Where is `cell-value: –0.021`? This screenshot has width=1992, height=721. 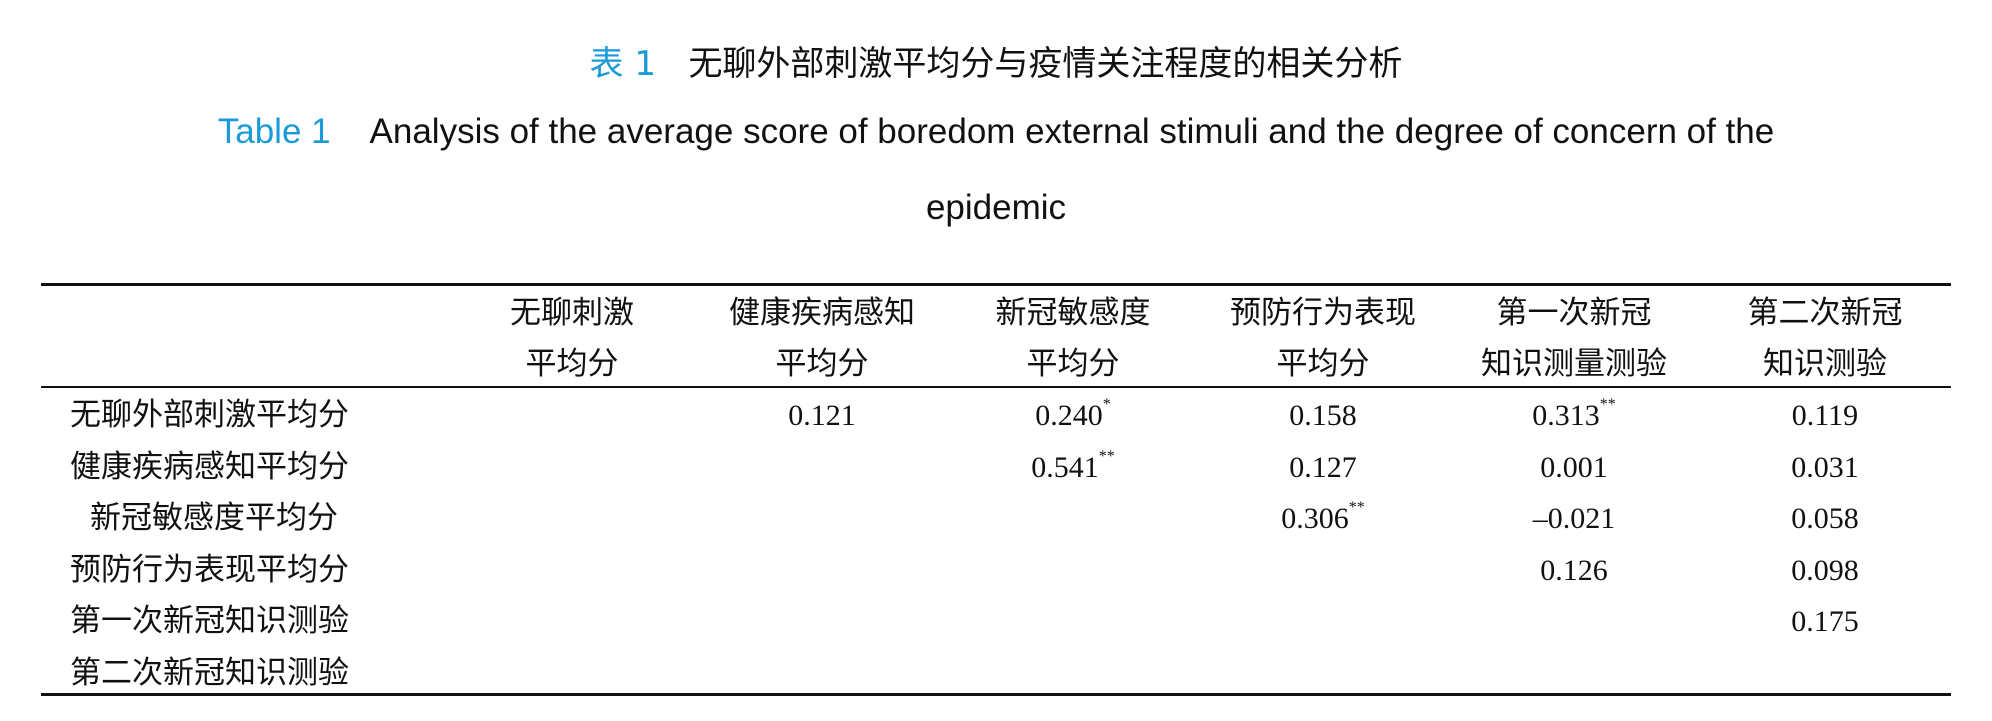
cell-value: –0.021 is located at coordinates (1574, 518).